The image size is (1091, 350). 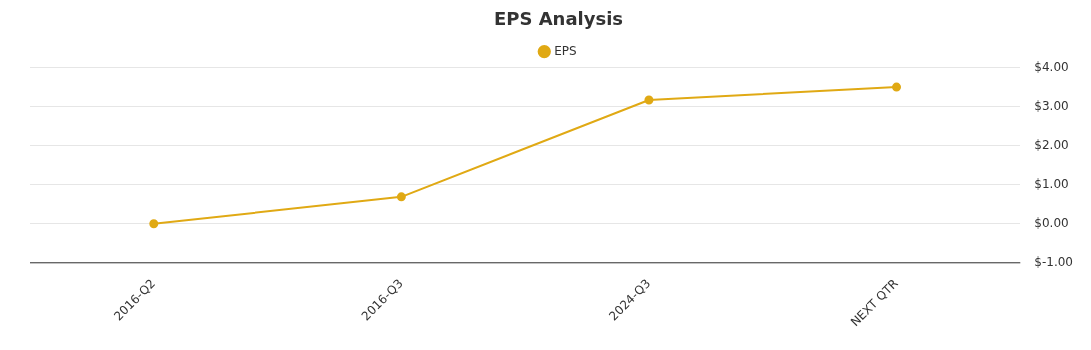 What do you see at coordinates (558, 19) in the screenshot?
I see `chart-title: EPS Analysis` at bounding box center [558, 19].